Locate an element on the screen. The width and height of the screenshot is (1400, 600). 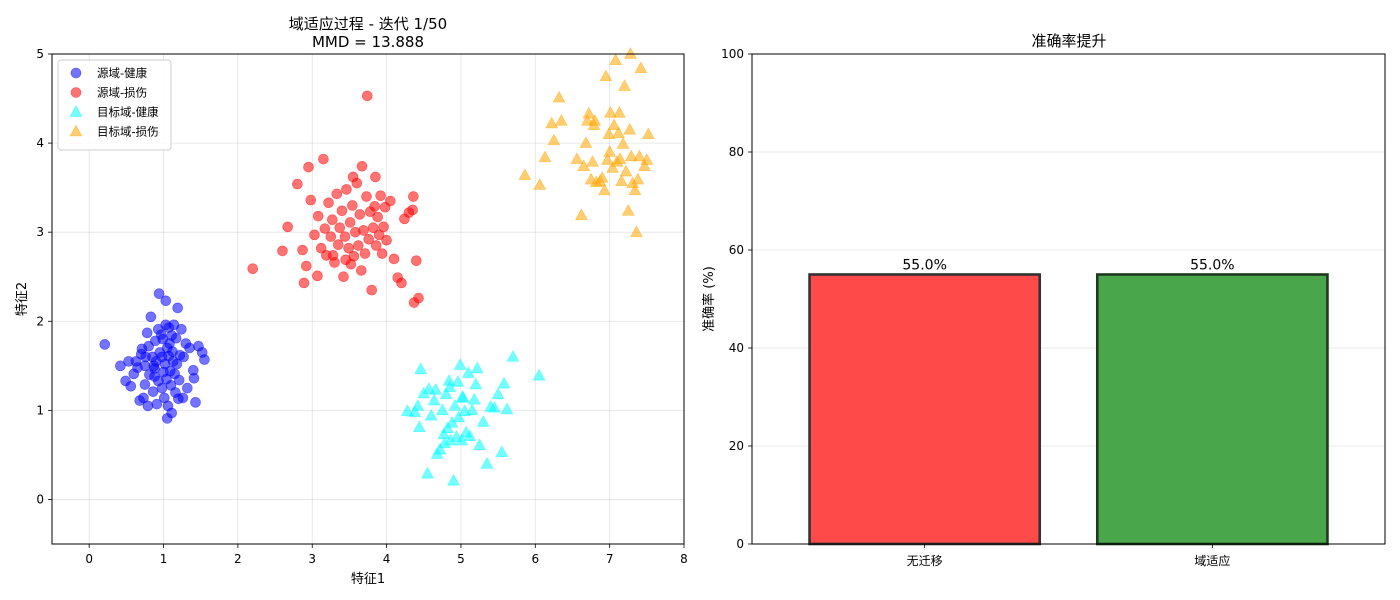
scatter-x-tick-label: 8 is located at coordinates (684, 559).